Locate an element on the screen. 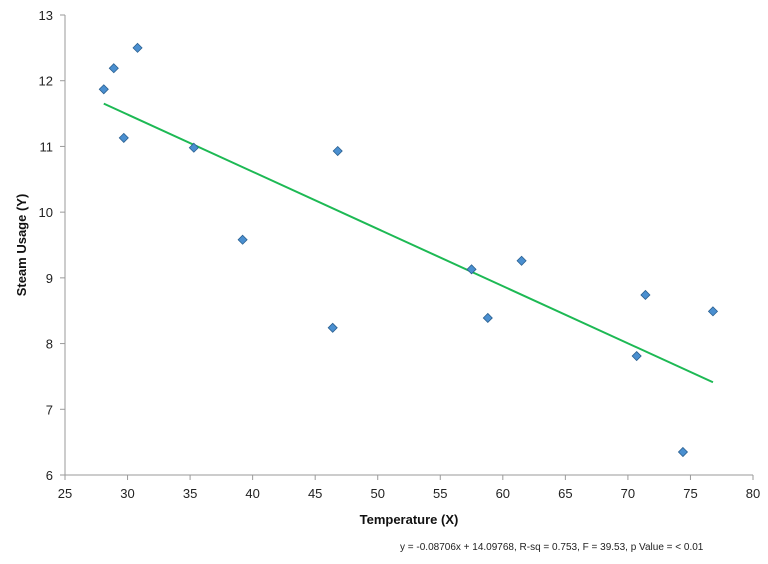  x-tick-label: 35 is located at coordinates (190, 493).